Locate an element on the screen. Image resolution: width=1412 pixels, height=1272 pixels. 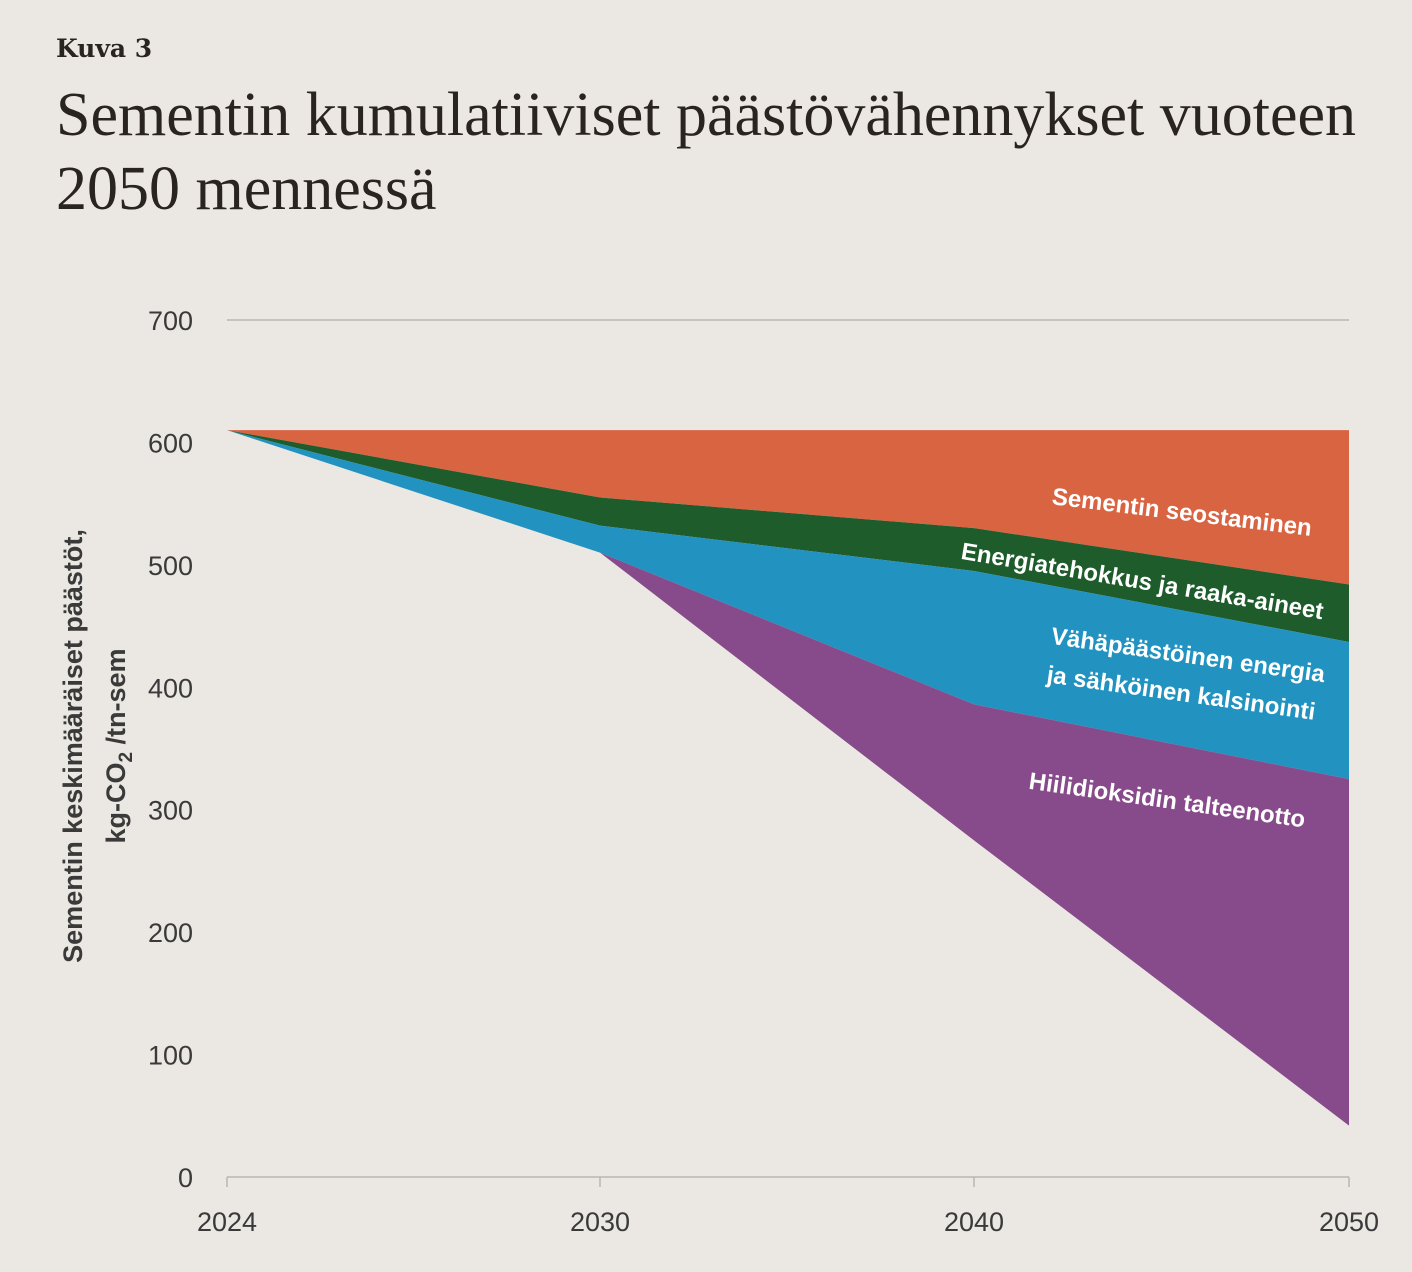
y-tick-label: 400 is located at coordinates (170, 688).